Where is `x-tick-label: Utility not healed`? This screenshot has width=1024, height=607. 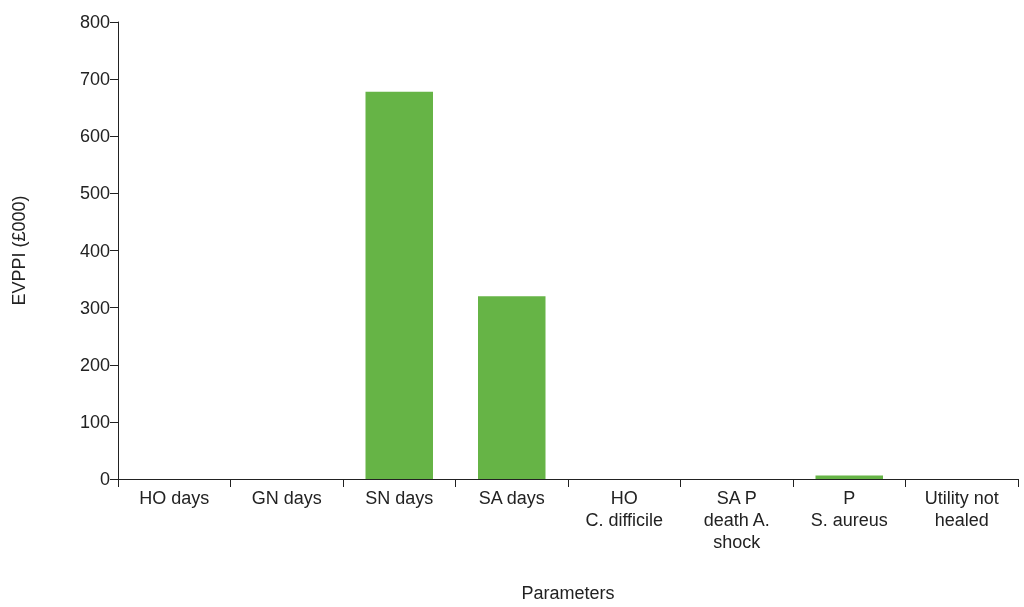
x-tick-label: Utility not healed is located at coordinates (961, 509).